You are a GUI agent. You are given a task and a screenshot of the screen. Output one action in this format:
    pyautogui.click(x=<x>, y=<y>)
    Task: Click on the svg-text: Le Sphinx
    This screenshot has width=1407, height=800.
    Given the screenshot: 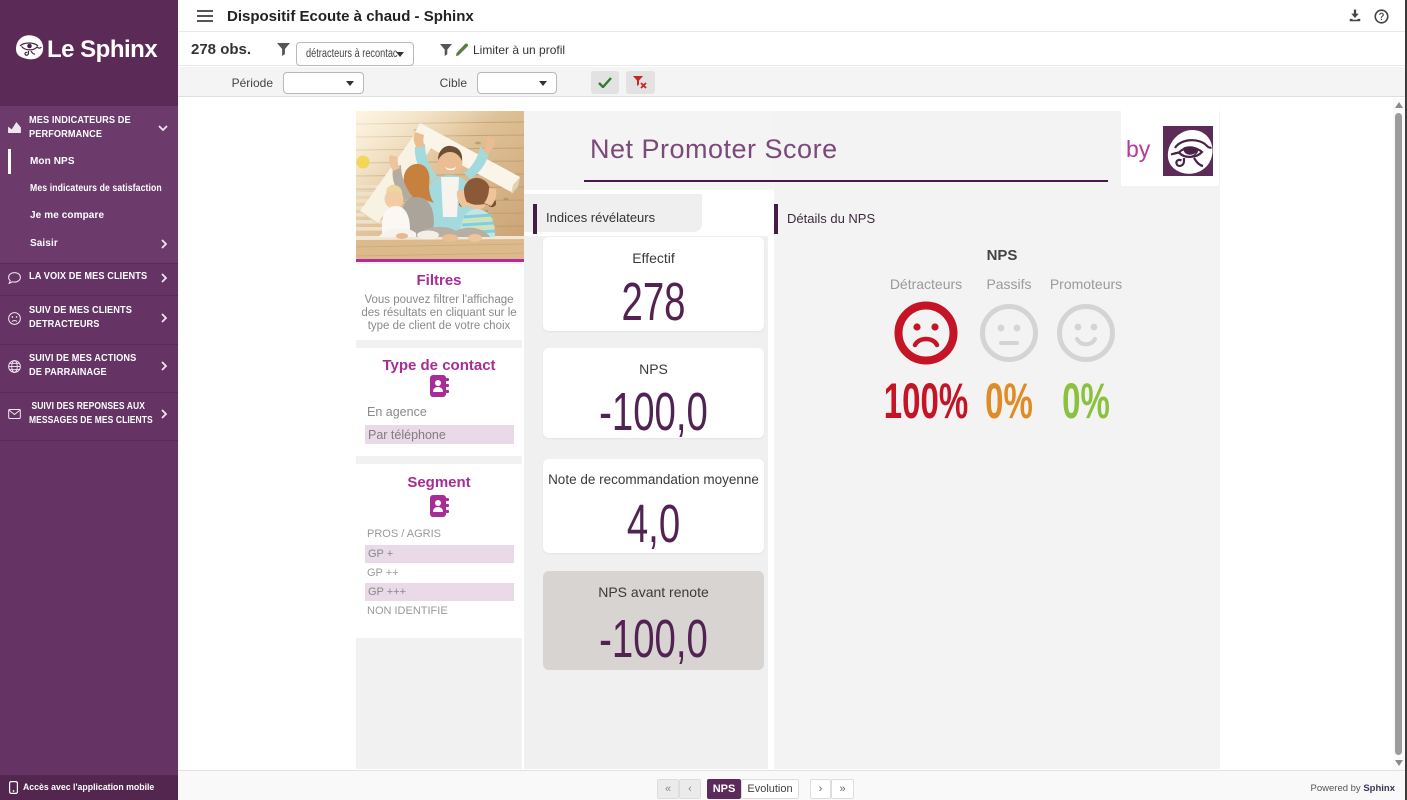 What is the action you would take?
    pyautogui.click(x=102, y=49)
    